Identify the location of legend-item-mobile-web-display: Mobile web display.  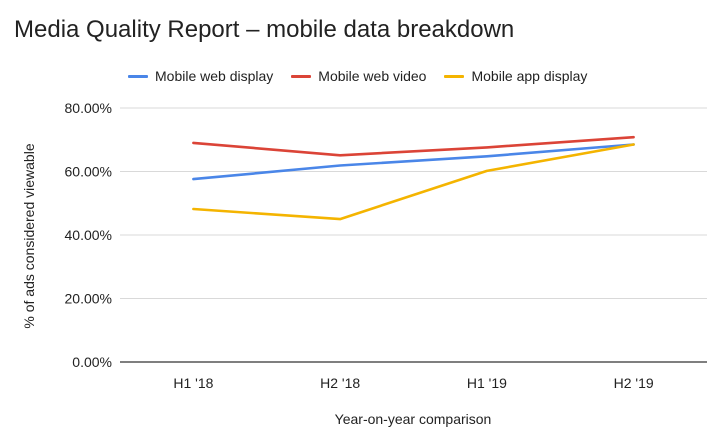
(200, 76).